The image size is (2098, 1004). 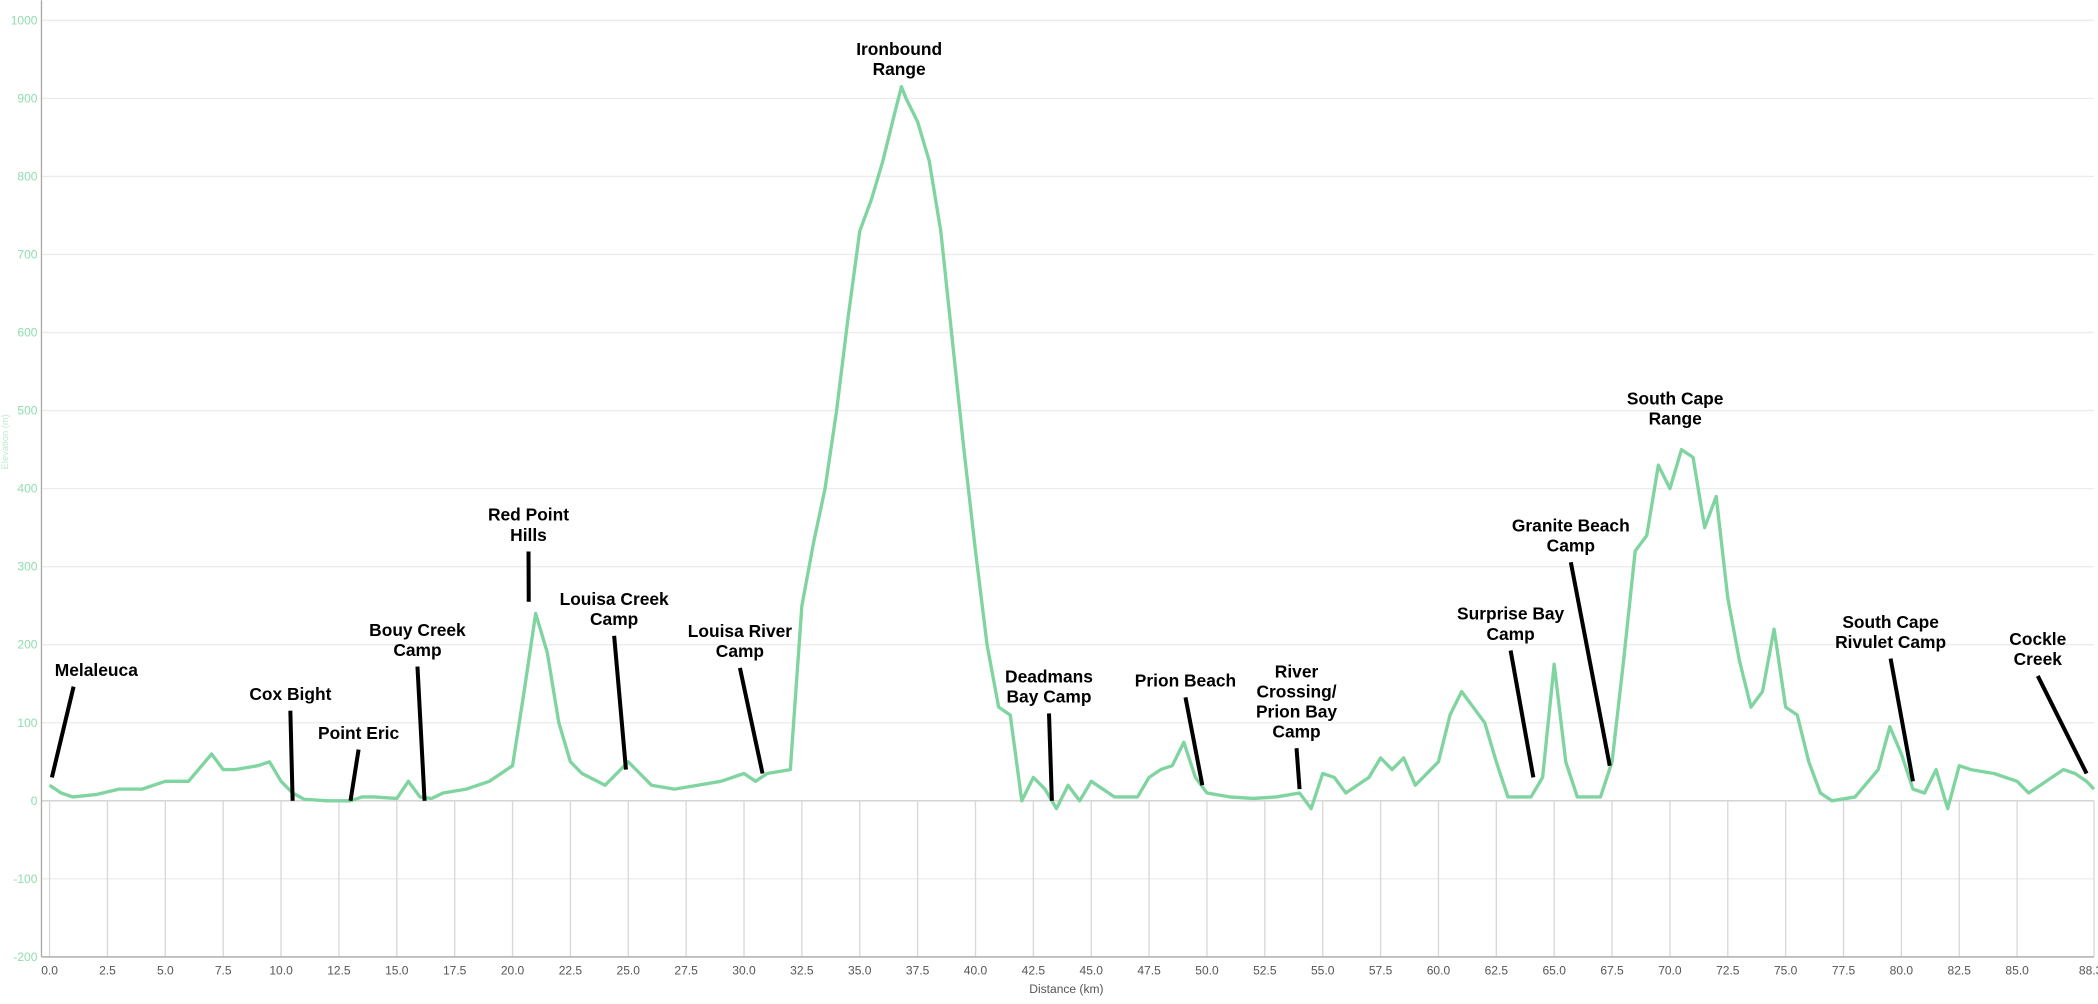 What do you see at coordinates (744, 970) in the screenshot?
I see `x-tick-label: 30.0` at bounding box center [744, 970].